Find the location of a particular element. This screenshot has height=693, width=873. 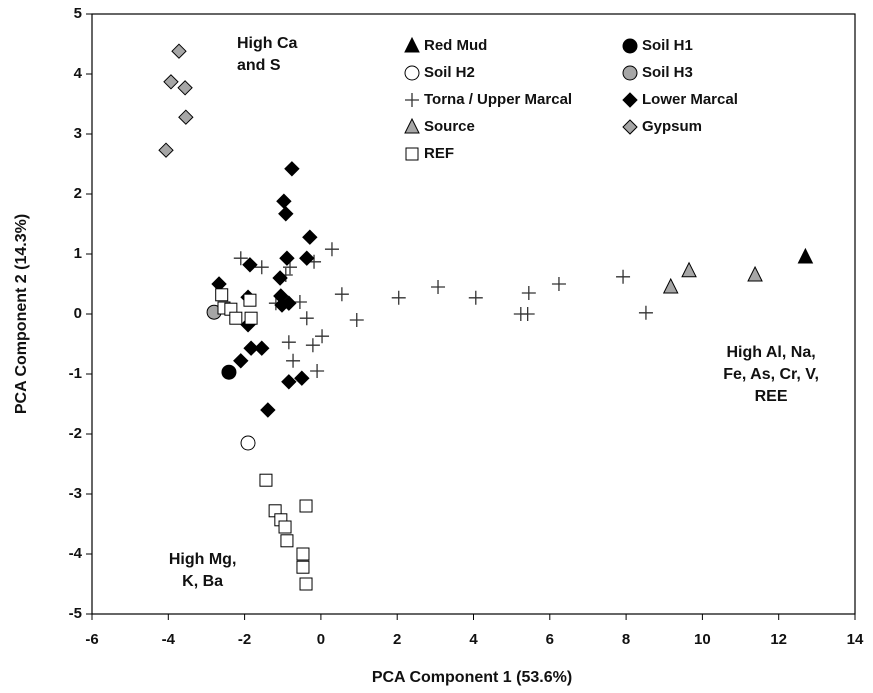

legend-label: REF is located at coordinates (439, 153).